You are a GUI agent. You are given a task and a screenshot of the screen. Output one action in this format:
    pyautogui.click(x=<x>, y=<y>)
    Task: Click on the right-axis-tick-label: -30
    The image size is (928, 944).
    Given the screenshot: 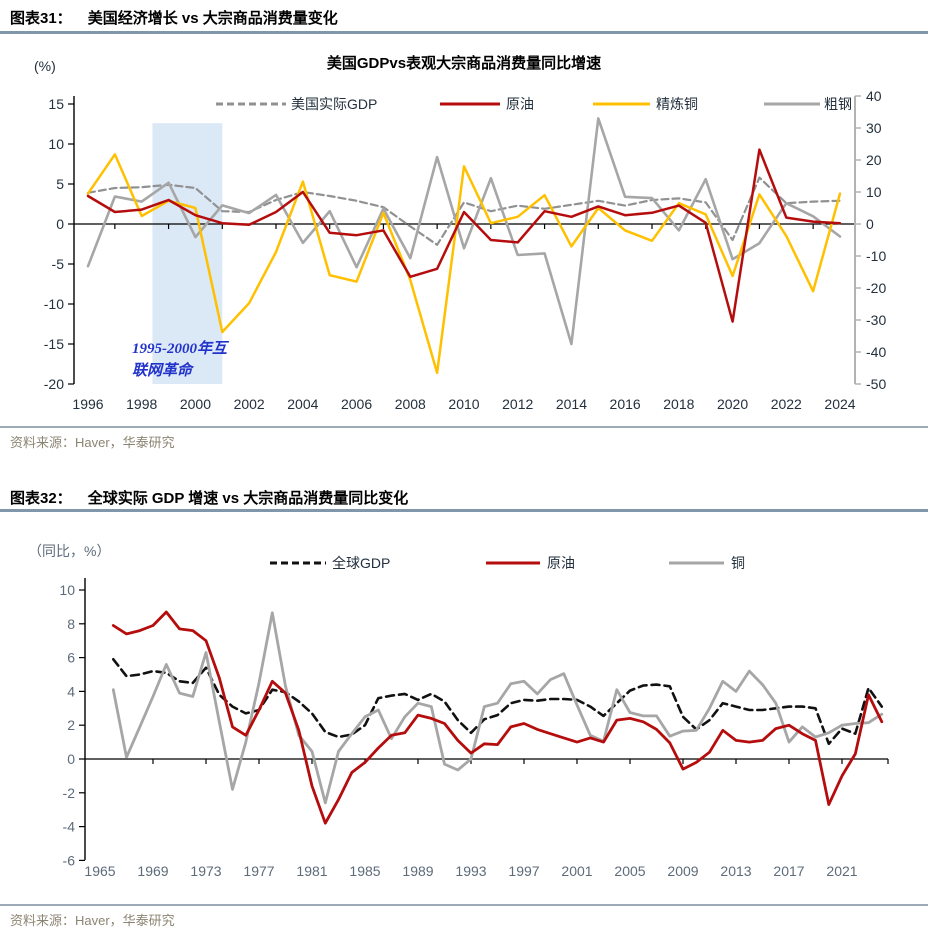 What is the action you would take?
    pyautogui.click(x=876, y=320)
    